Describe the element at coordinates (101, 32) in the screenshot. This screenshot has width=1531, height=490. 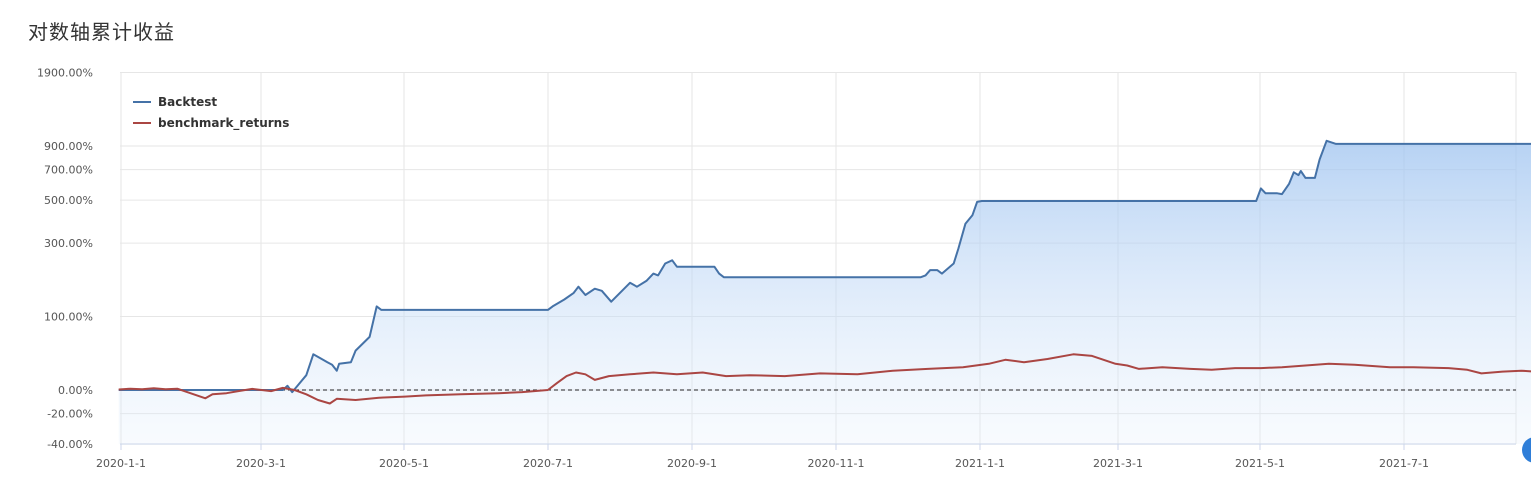
I see `chart-title: 对数轴累计收益` at that location.